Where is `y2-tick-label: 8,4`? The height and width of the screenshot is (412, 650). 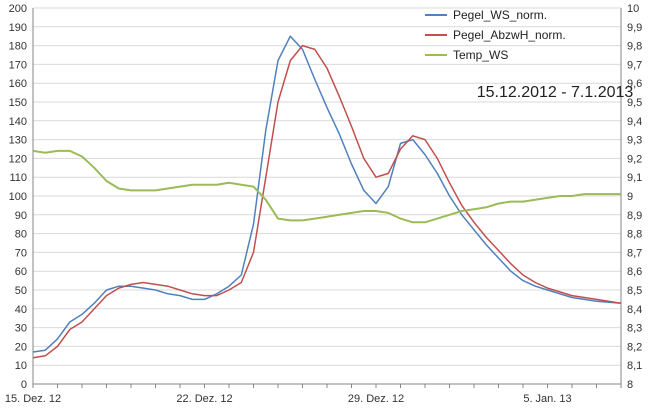 y2-tick-label: 8,4 is located at coordinates (634, 310).